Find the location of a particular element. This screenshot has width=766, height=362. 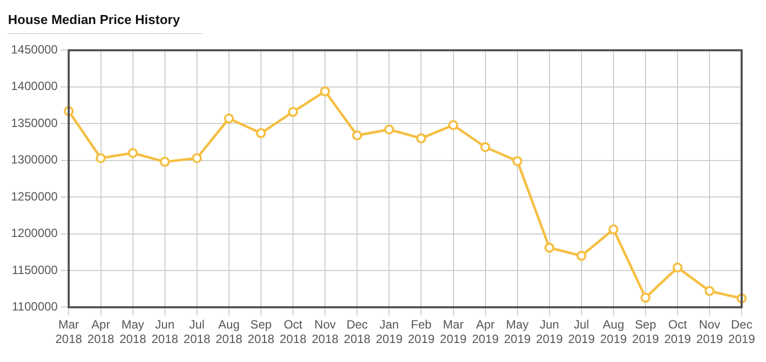

y-tick-label: 1200000 is located at coordinates (34, 233).